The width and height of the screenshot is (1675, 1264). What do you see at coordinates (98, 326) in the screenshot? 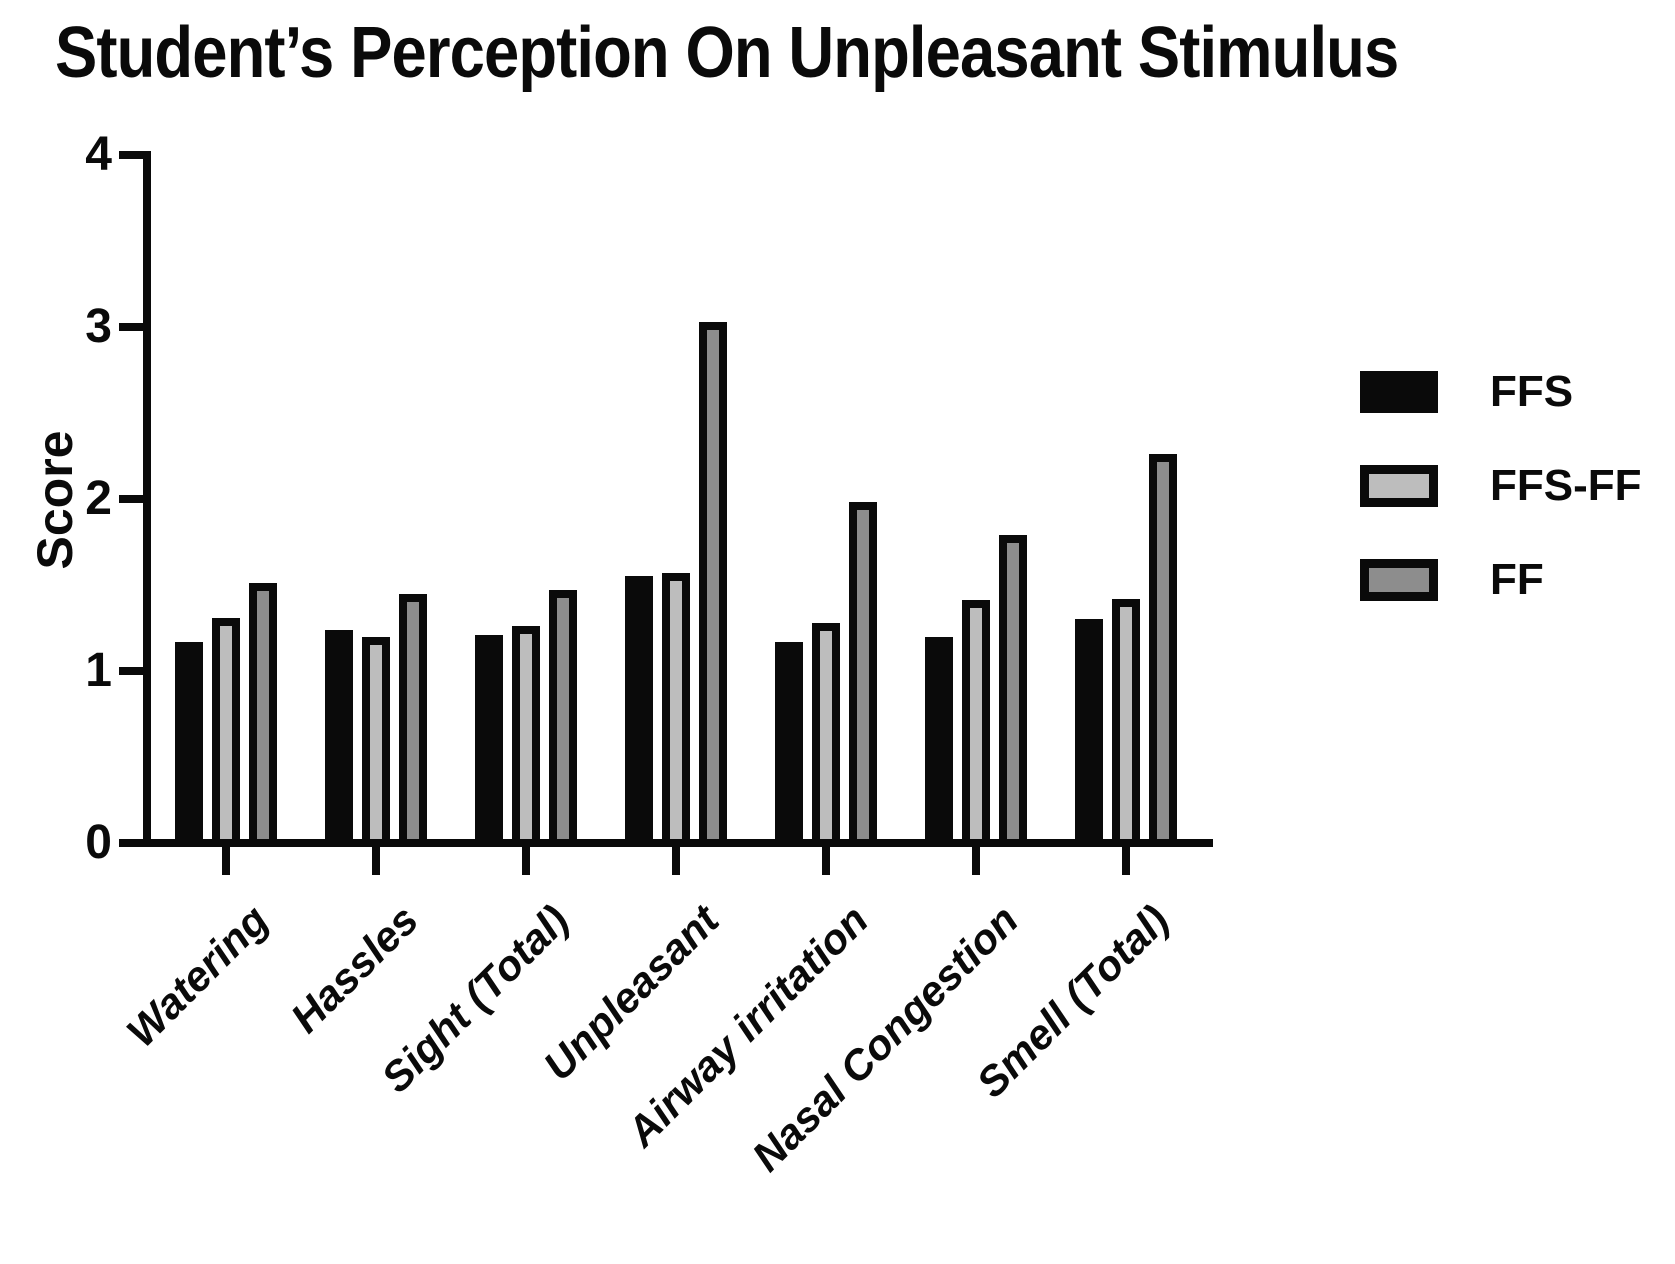
I see `y-tick-label-3: 3` at bounding box center [98, 326].